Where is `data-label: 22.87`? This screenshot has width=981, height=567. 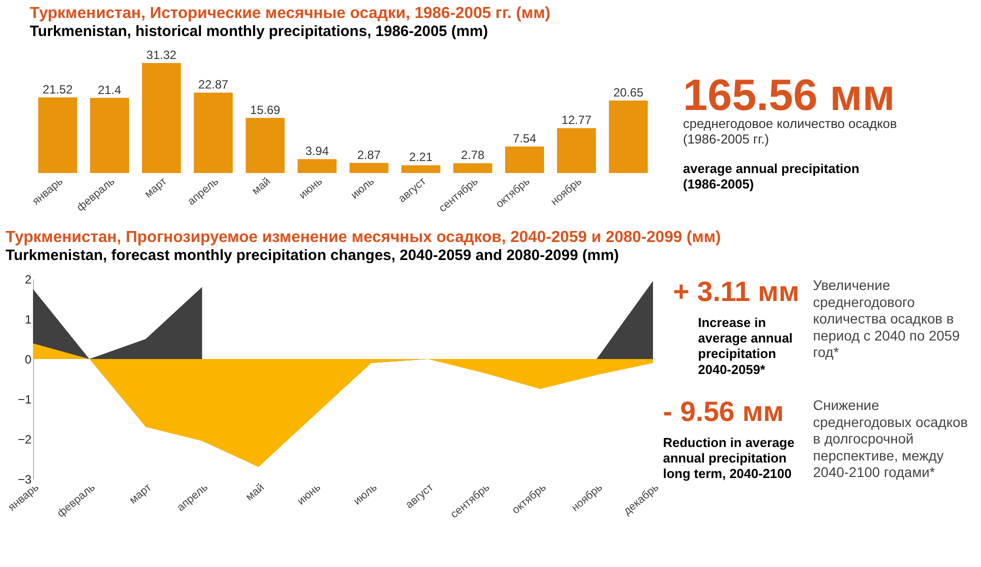 data-label: 22.87 is located at coordinates (213, 85).